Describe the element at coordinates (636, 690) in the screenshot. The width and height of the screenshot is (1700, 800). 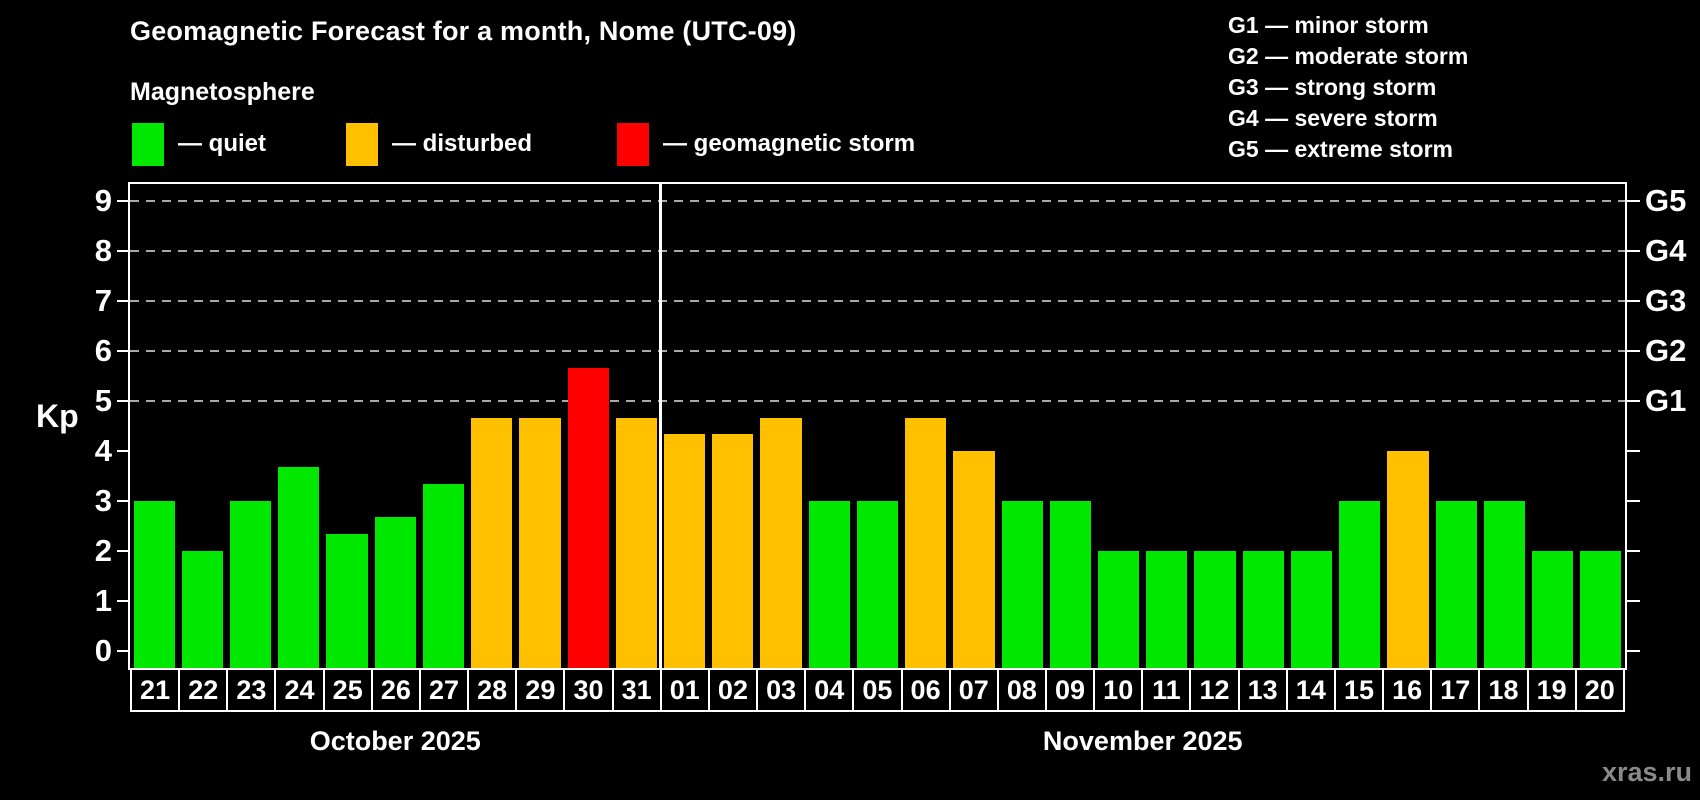
I see `date-label-31: 31` at that location.